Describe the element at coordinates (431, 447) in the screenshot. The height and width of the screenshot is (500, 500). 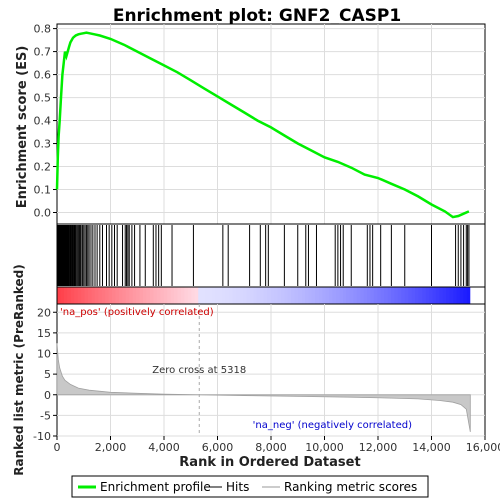
I see `x-tick-label: 14,000` at that location.